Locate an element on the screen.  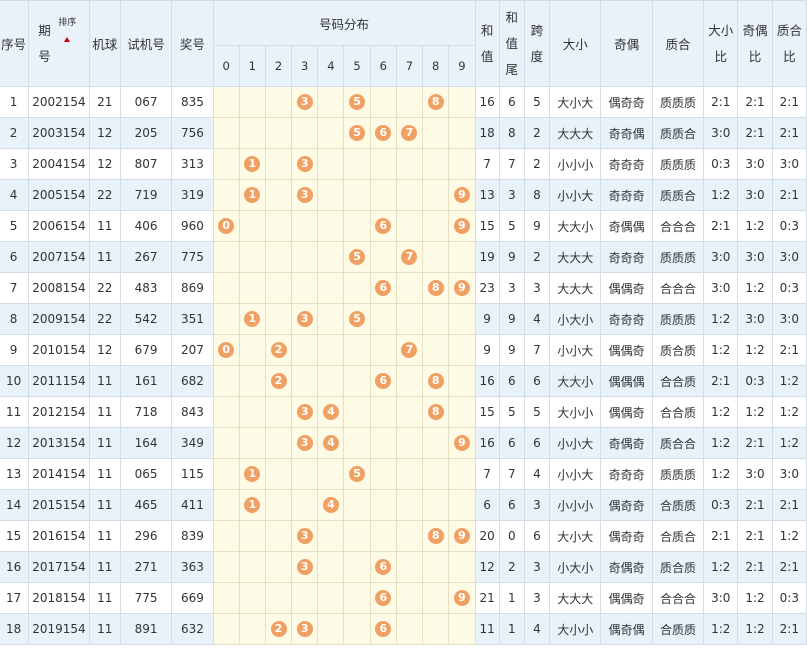
cell-sum: 23 is located at coordinates (487, 288).